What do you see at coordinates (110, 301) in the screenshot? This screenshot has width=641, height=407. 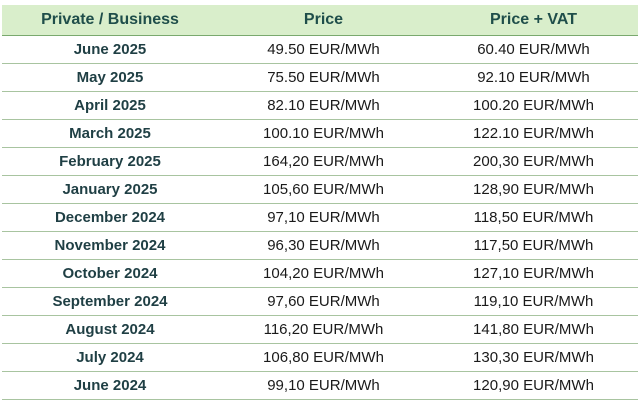 I see `month-cell: September 2024` at bounding box center [110, 301].